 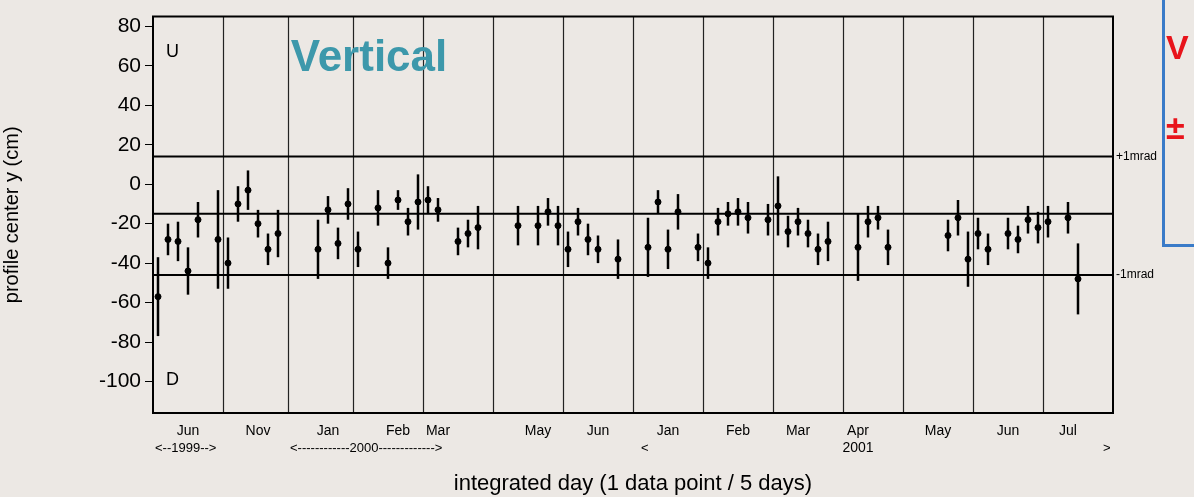 I want to click on x-tick-label: Nov, so click(x=258, y=430).